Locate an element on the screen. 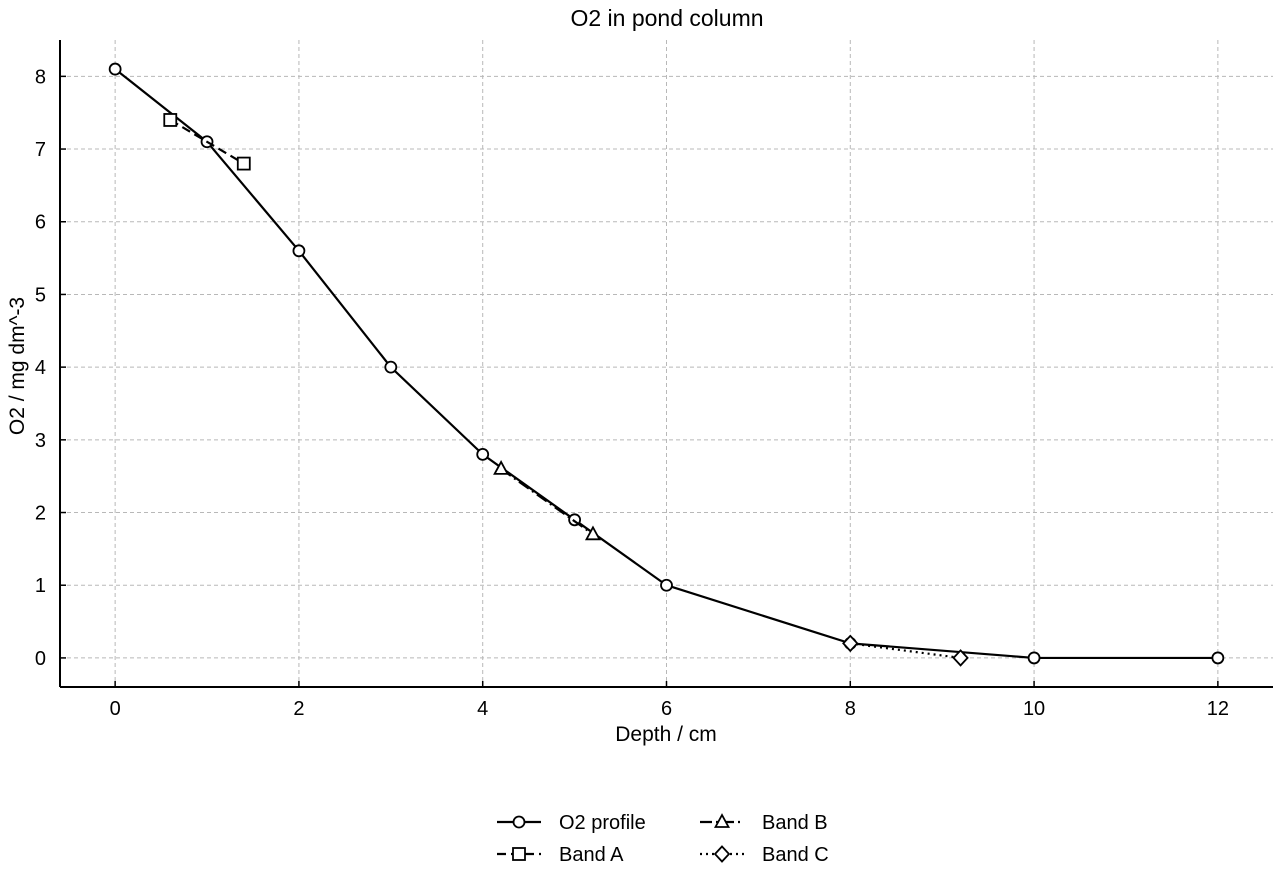  y-tick-label: 5 is located at coordinates (40, 295).